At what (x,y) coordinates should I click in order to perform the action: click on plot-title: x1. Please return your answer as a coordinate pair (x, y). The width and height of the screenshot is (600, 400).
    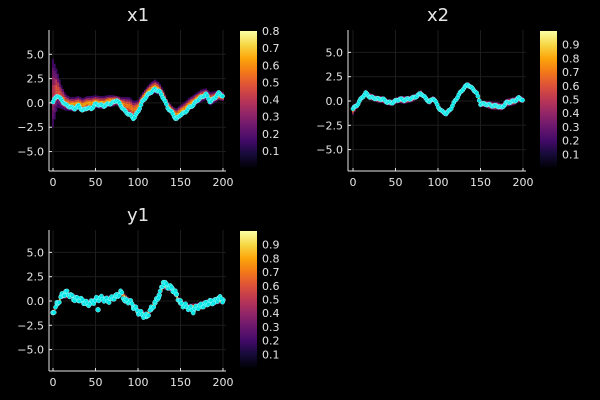
    Looking at the image, I should click on (138, 15).